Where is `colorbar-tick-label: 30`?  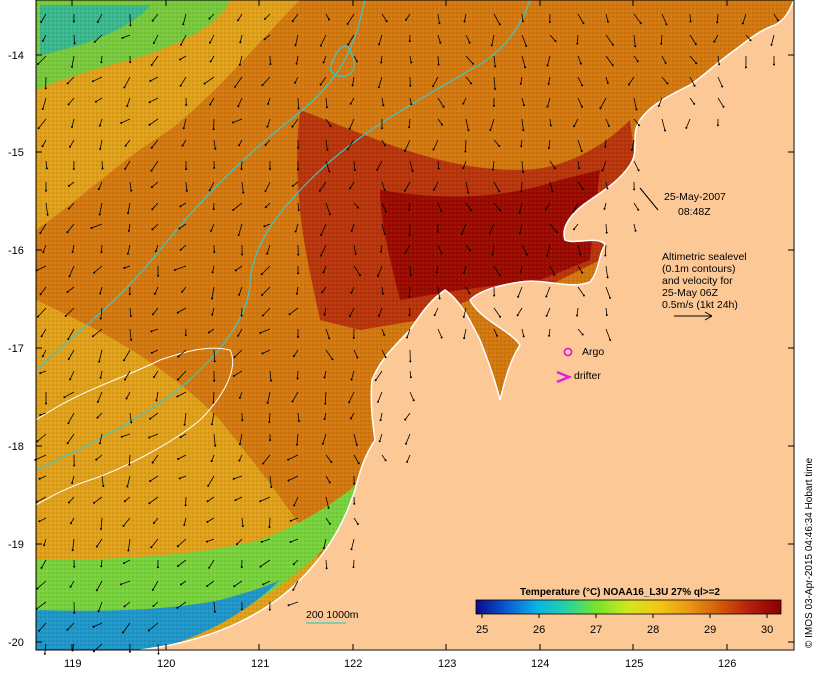
colorbar-tick-label: 30 is located at coordinates (767, 630).